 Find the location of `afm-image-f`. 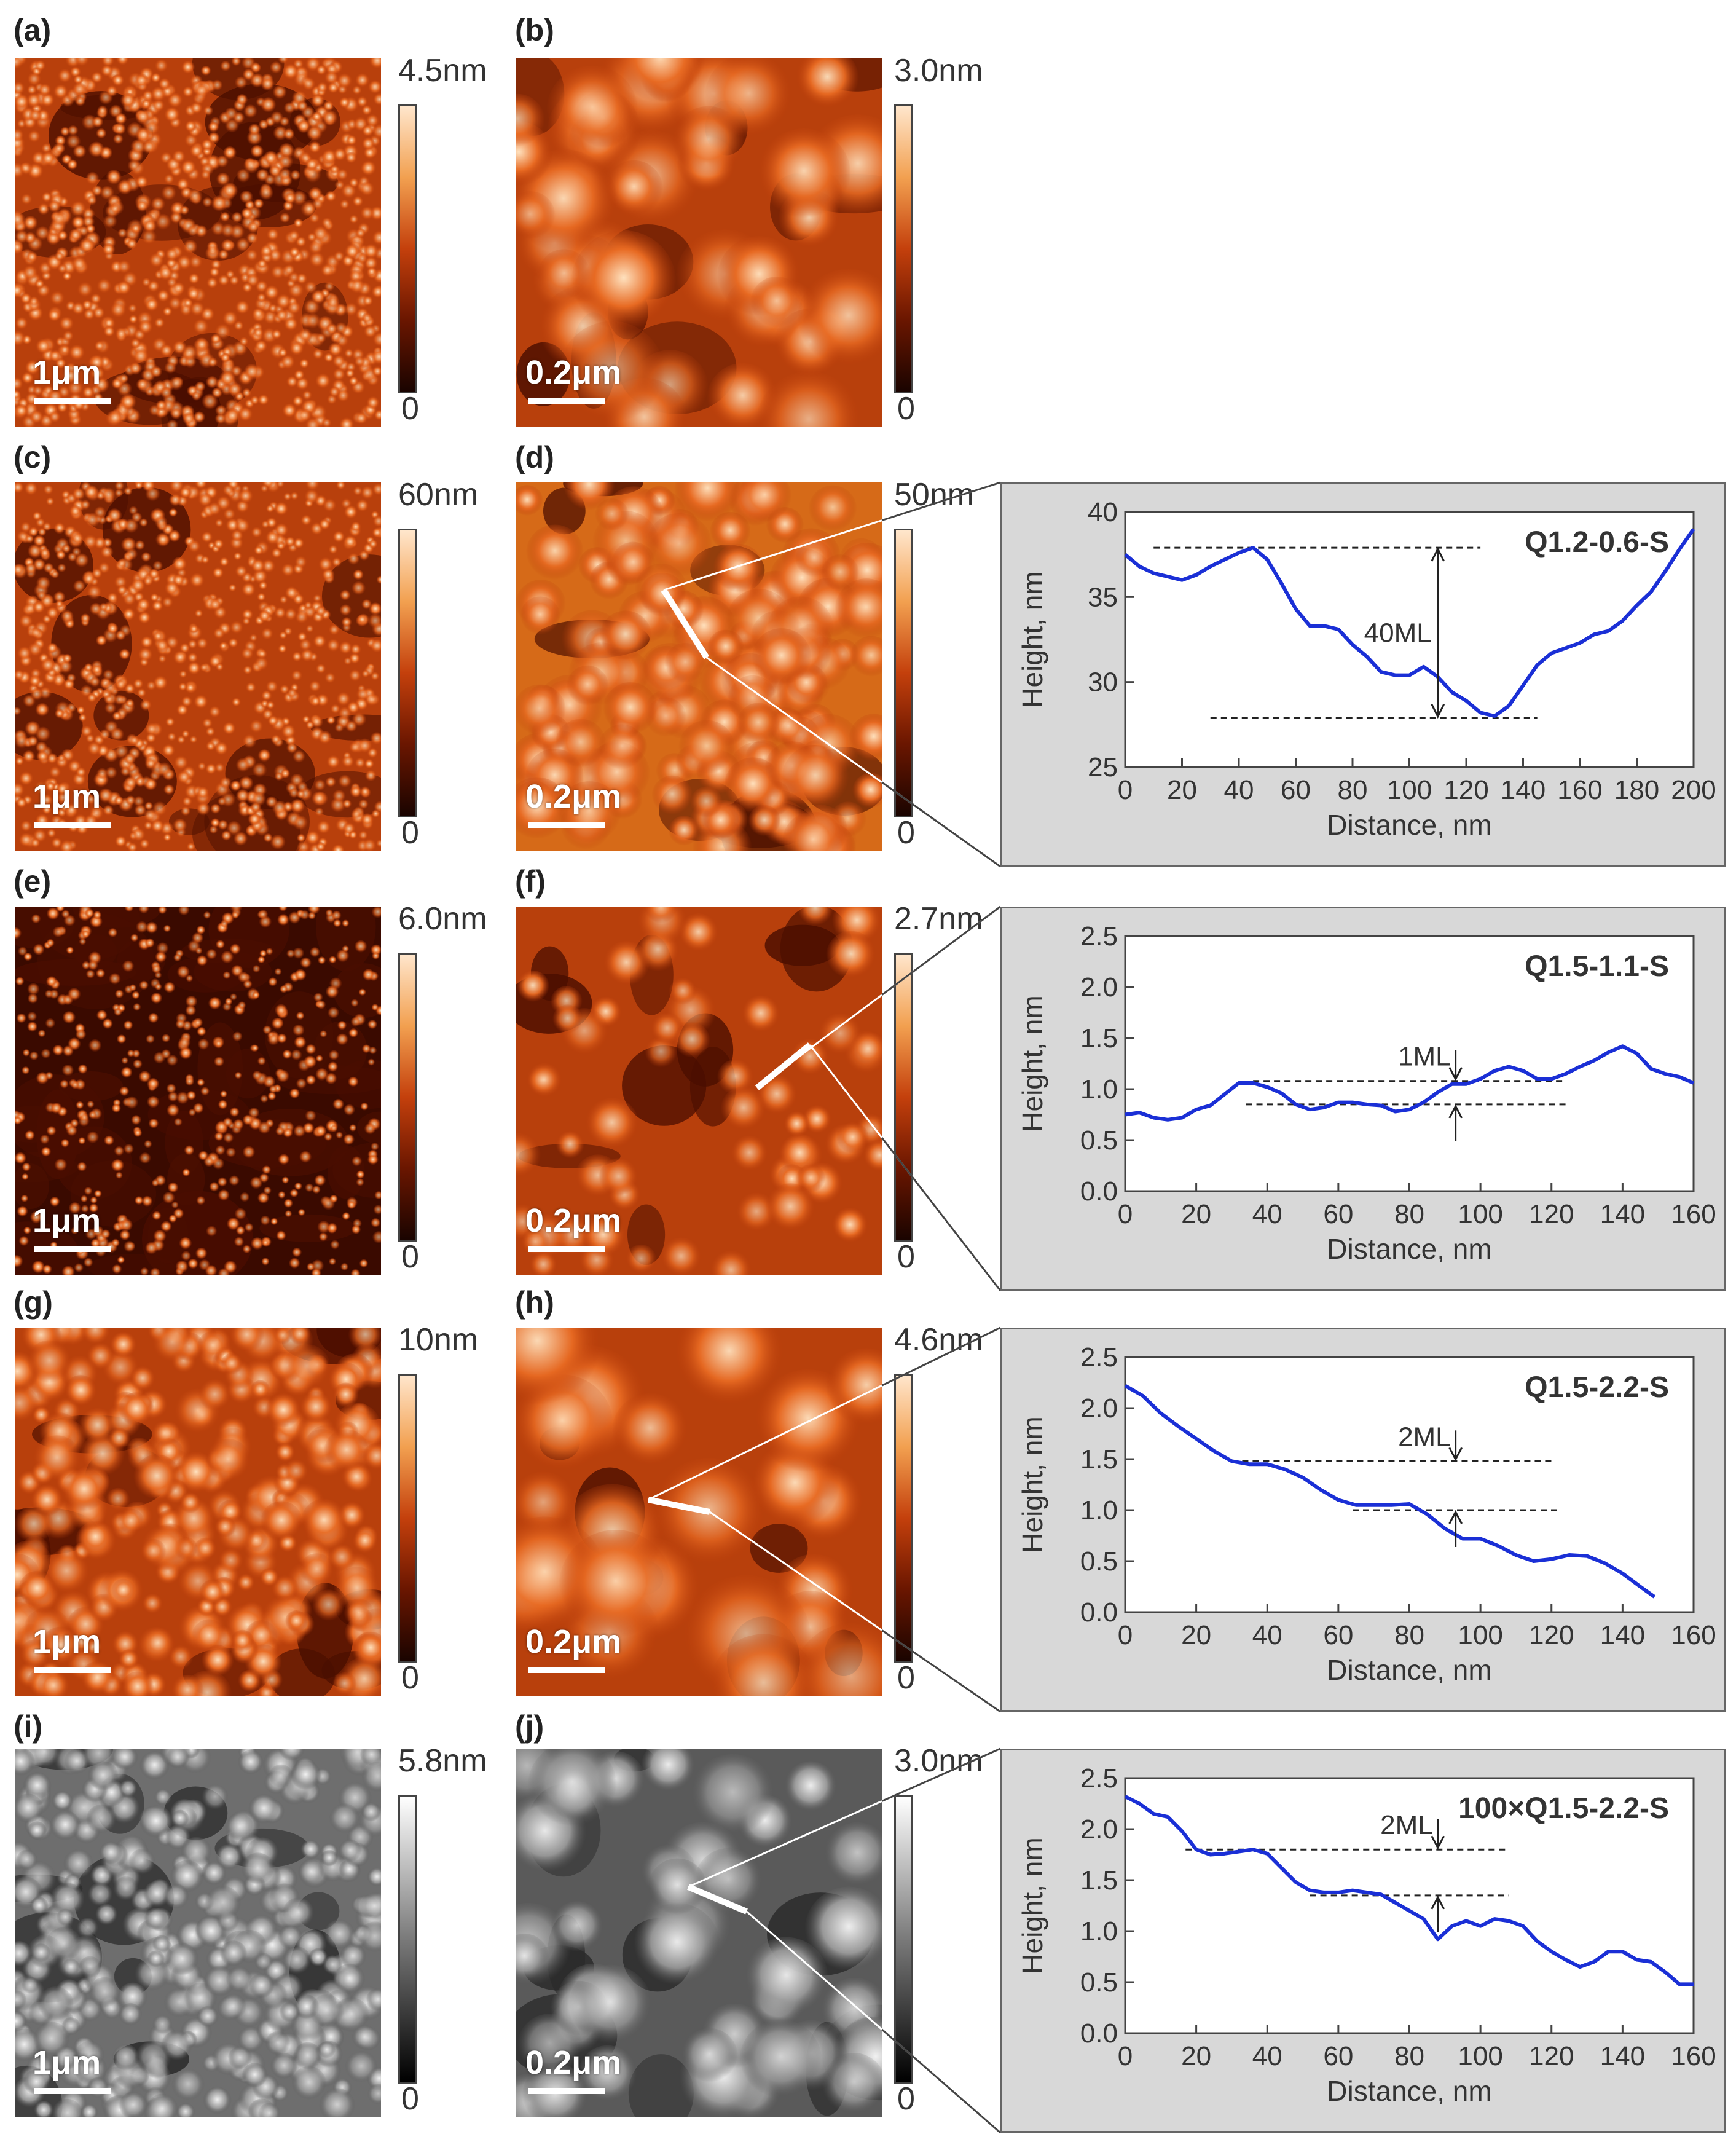

afm-image-f is located at coordinates (699, 1091).